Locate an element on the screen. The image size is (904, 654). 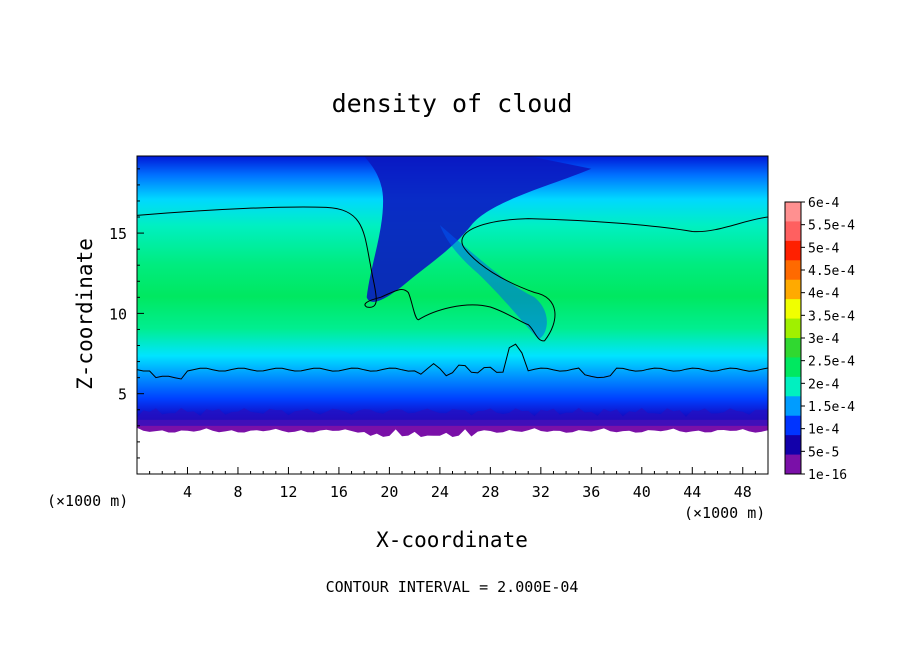
colorbar-label: 5e-5 is located at coordinates (823, 452).